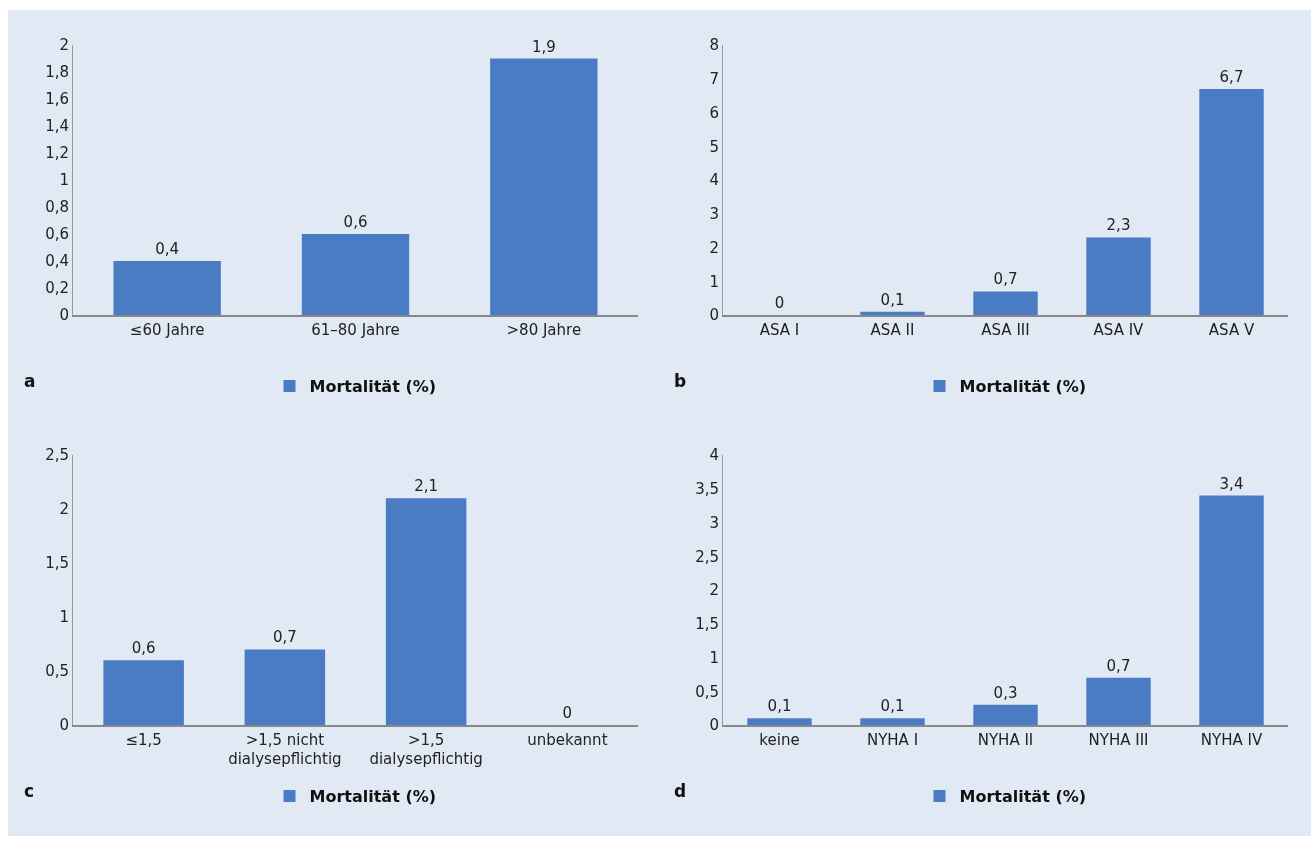 This screenshot has width=1311, height=846. Describe the element at coordinates (714, 79) in the screenshot. I see `y-tick-label: 7` at that location.